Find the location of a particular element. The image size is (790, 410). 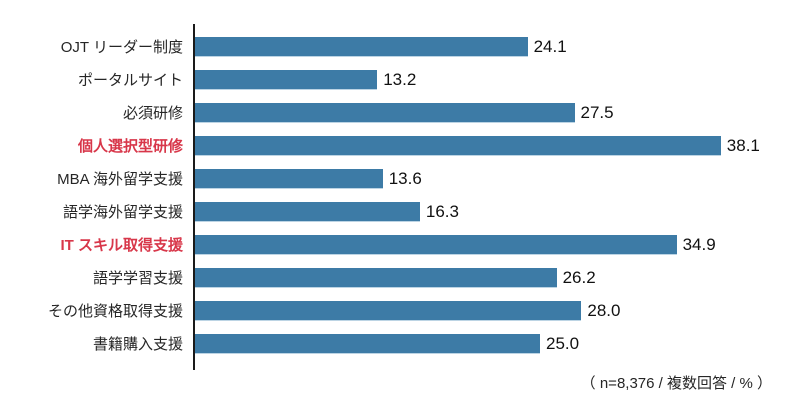

bar-track: 28.0 is located at coordinates (491, 310).